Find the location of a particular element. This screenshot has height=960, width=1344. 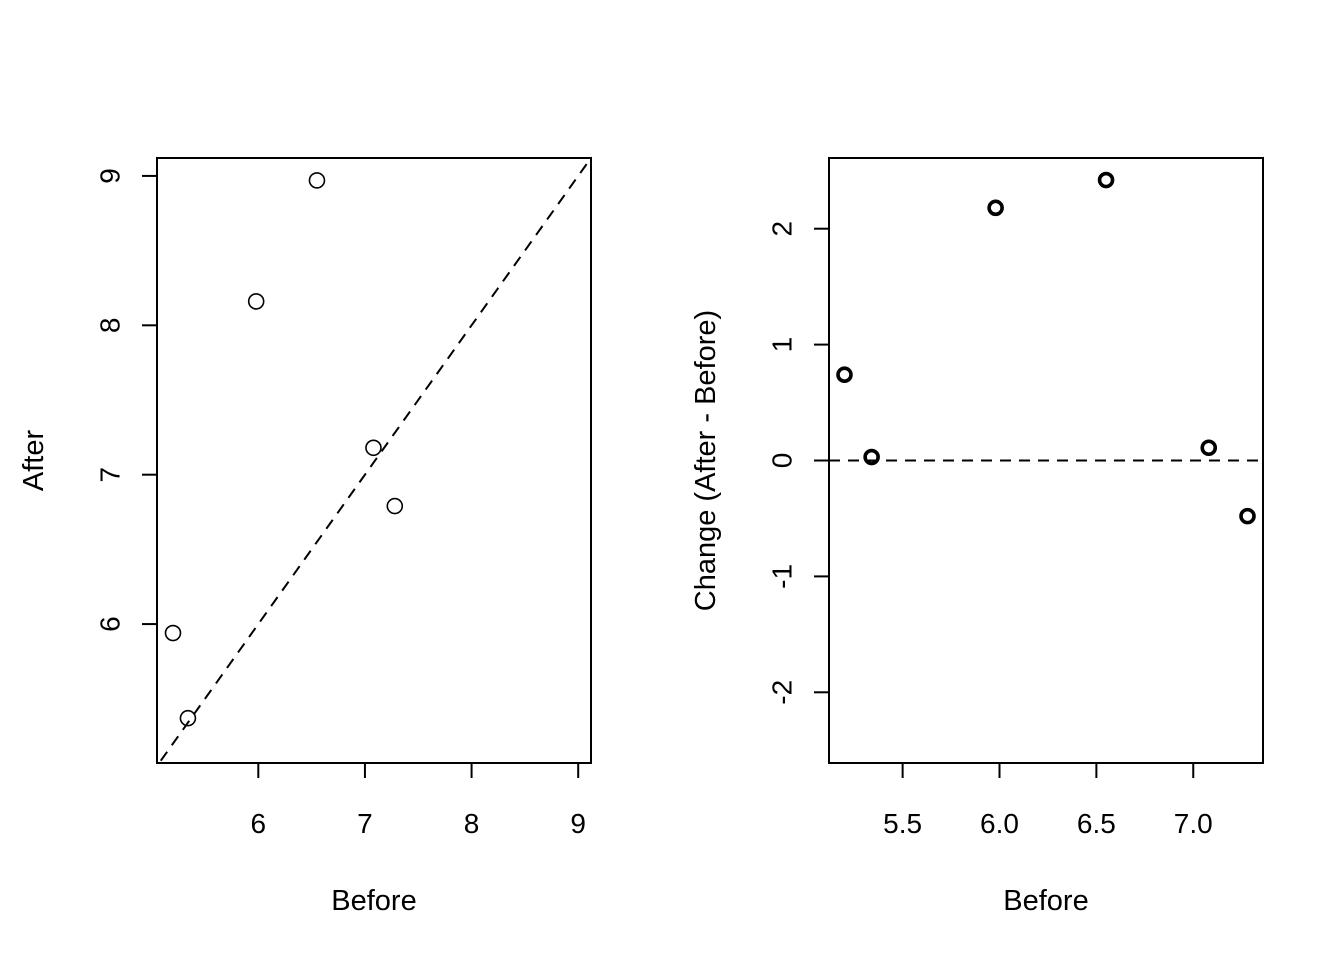

x-tick-label: 6.0 is located at coordinates (999, 823).